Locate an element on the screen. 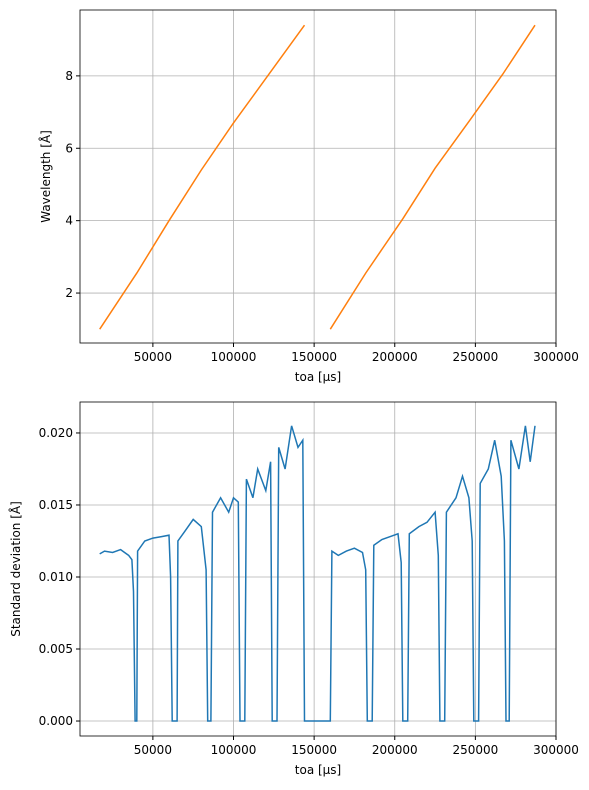  y-tick-label: 8 is located at coordinates (69, 76).